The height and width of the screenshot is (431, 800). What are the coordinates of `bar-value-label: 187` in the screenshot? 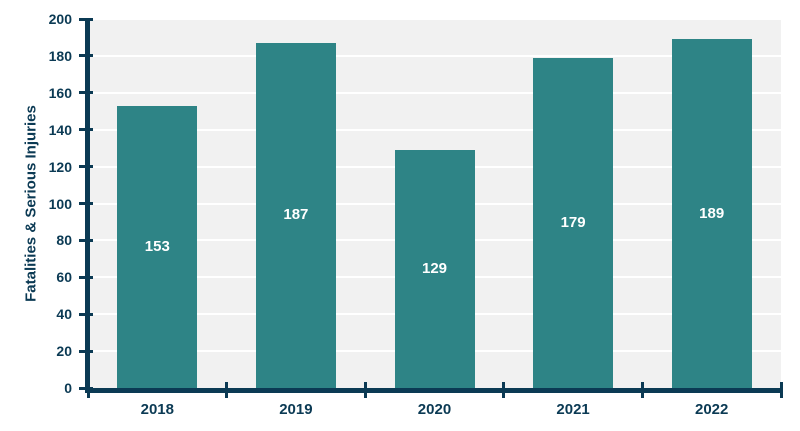 It's located at (296, 215).